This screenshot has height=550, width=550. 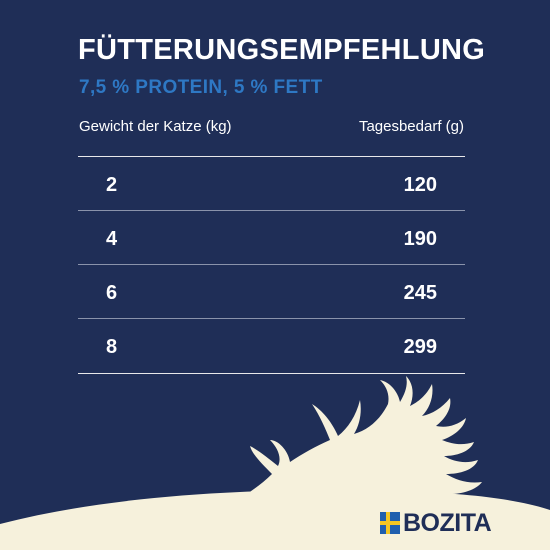 I want to click on cream-wave-shape, so click(x=275, y=520).